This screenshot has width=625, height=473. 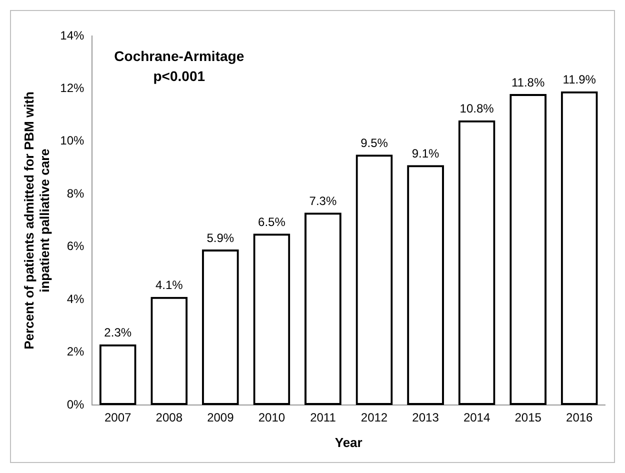 What do you see at coordinates (528, 417) in the screenshot?
I see `x-tick-label: 2015` at bounding box center [528, 417].